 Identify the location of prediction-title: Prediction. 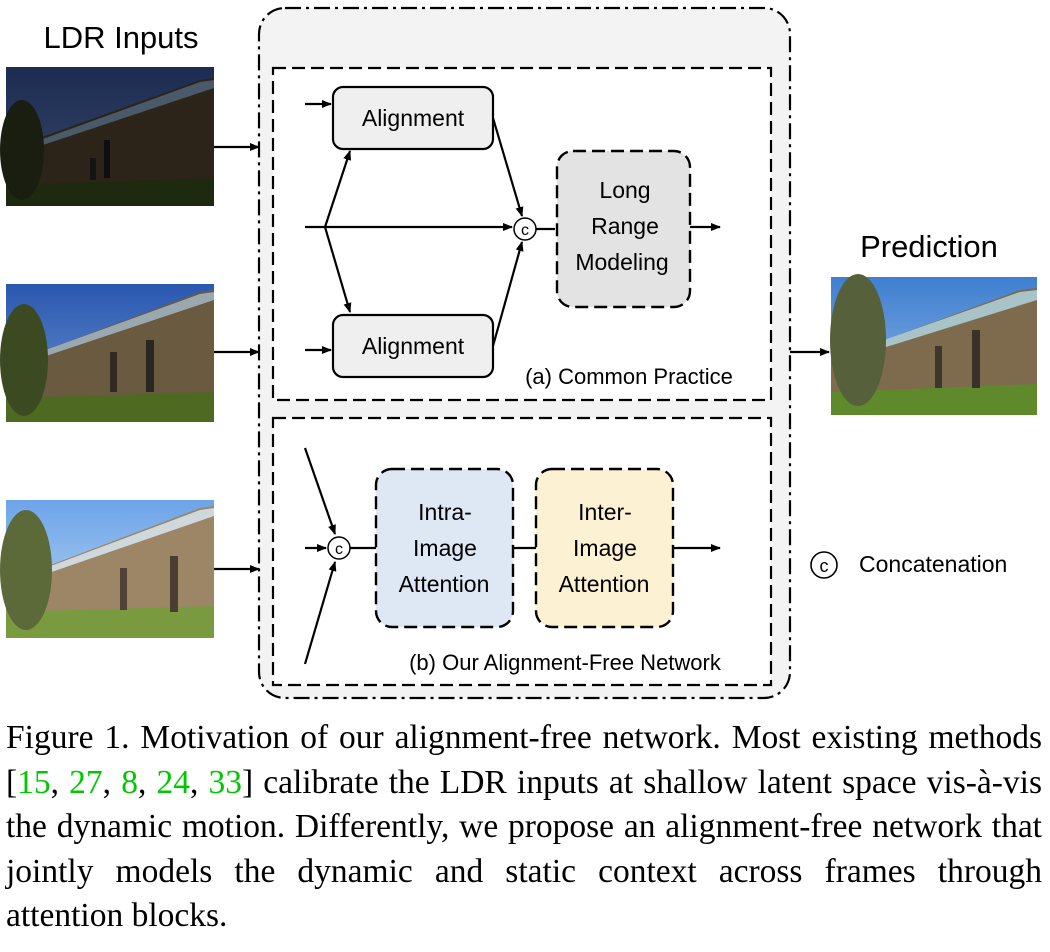
(929, 246).